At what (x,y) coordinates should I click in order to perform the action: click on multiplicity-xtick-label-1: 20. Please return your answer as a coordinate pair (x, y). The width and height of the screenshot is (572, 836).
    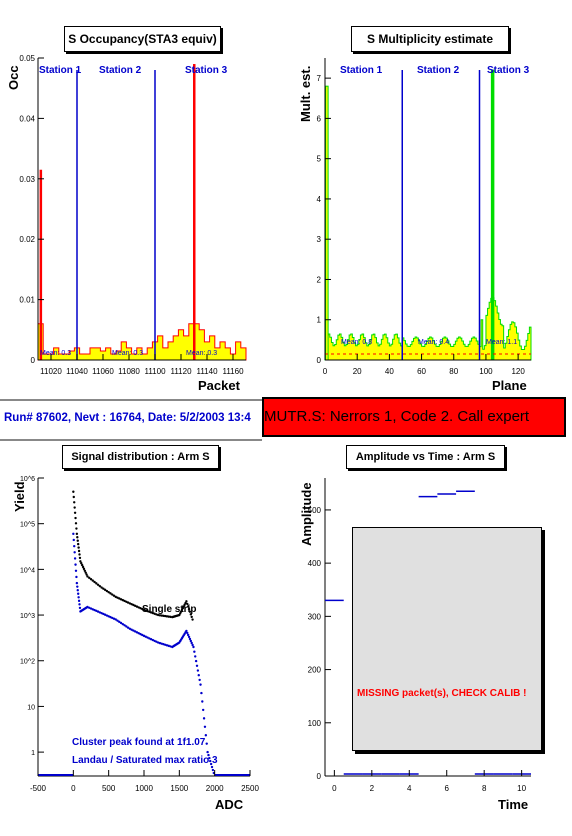
    Looking at the image, I should click on (357, 371).